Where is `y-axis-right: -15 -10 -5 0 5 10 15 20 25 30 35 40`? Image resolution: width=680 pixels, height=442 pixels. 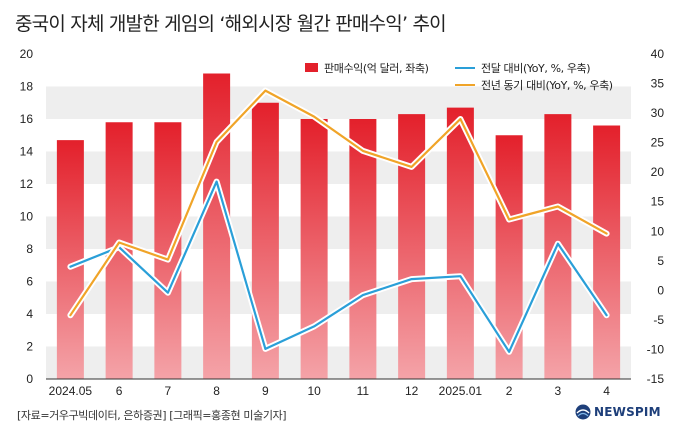 y-axis-right: -15 -10 -5 0 5 10 15 20 25 30 35 40 is located at coordinates (656, 216).